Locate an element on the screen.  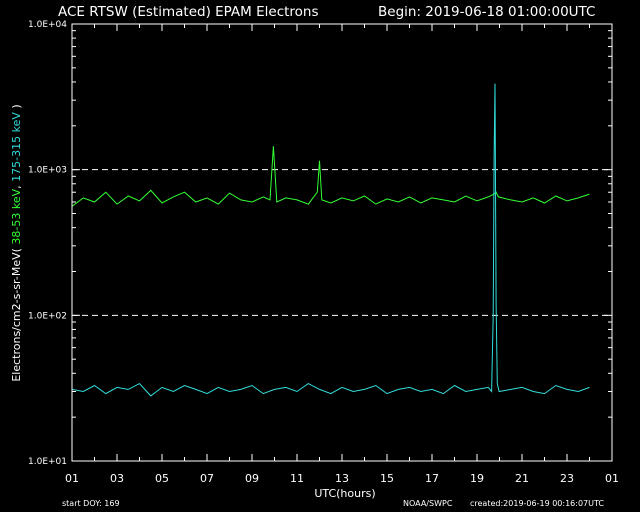
x-tick-label-6: 13 is located at coordinates (342, 478).